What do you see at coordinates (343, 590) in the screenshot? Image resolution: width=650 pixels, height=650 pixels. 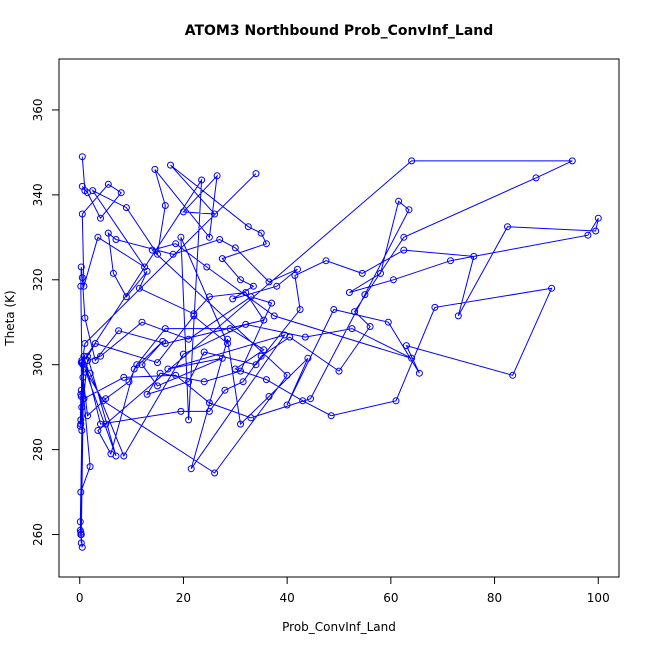 I see `x-axis: 0 20 40 60 80 100` at bounding box center [343, 590].